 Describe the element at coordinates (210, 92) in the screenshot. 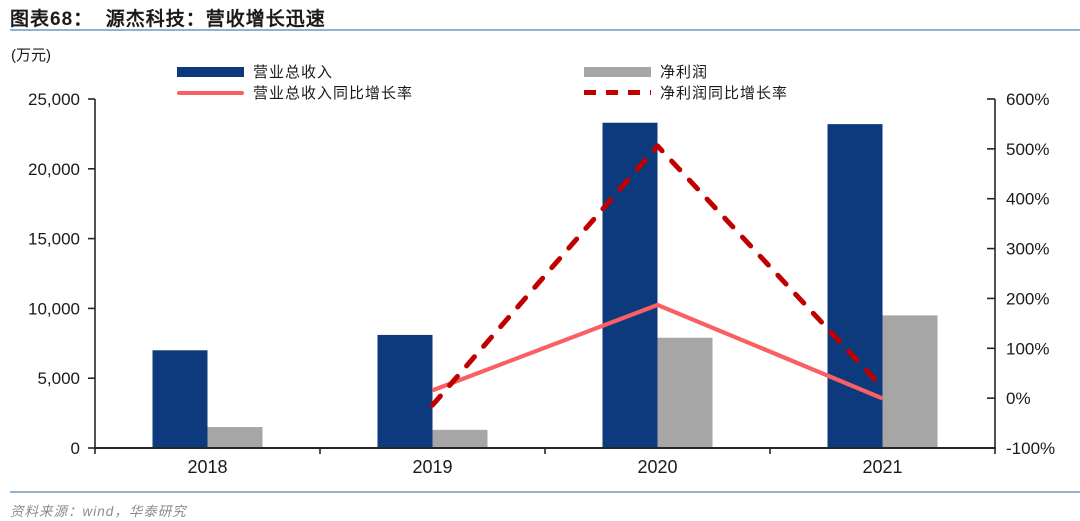

I see `legend-swatch-revenue-growth-line` at that location.